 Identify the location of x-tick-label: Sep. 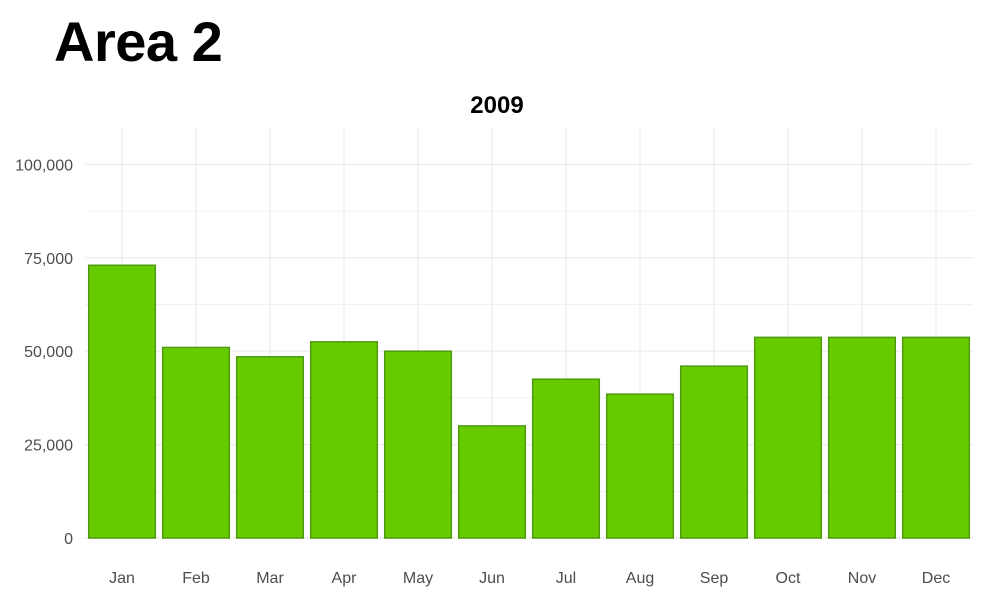
(714, 578).